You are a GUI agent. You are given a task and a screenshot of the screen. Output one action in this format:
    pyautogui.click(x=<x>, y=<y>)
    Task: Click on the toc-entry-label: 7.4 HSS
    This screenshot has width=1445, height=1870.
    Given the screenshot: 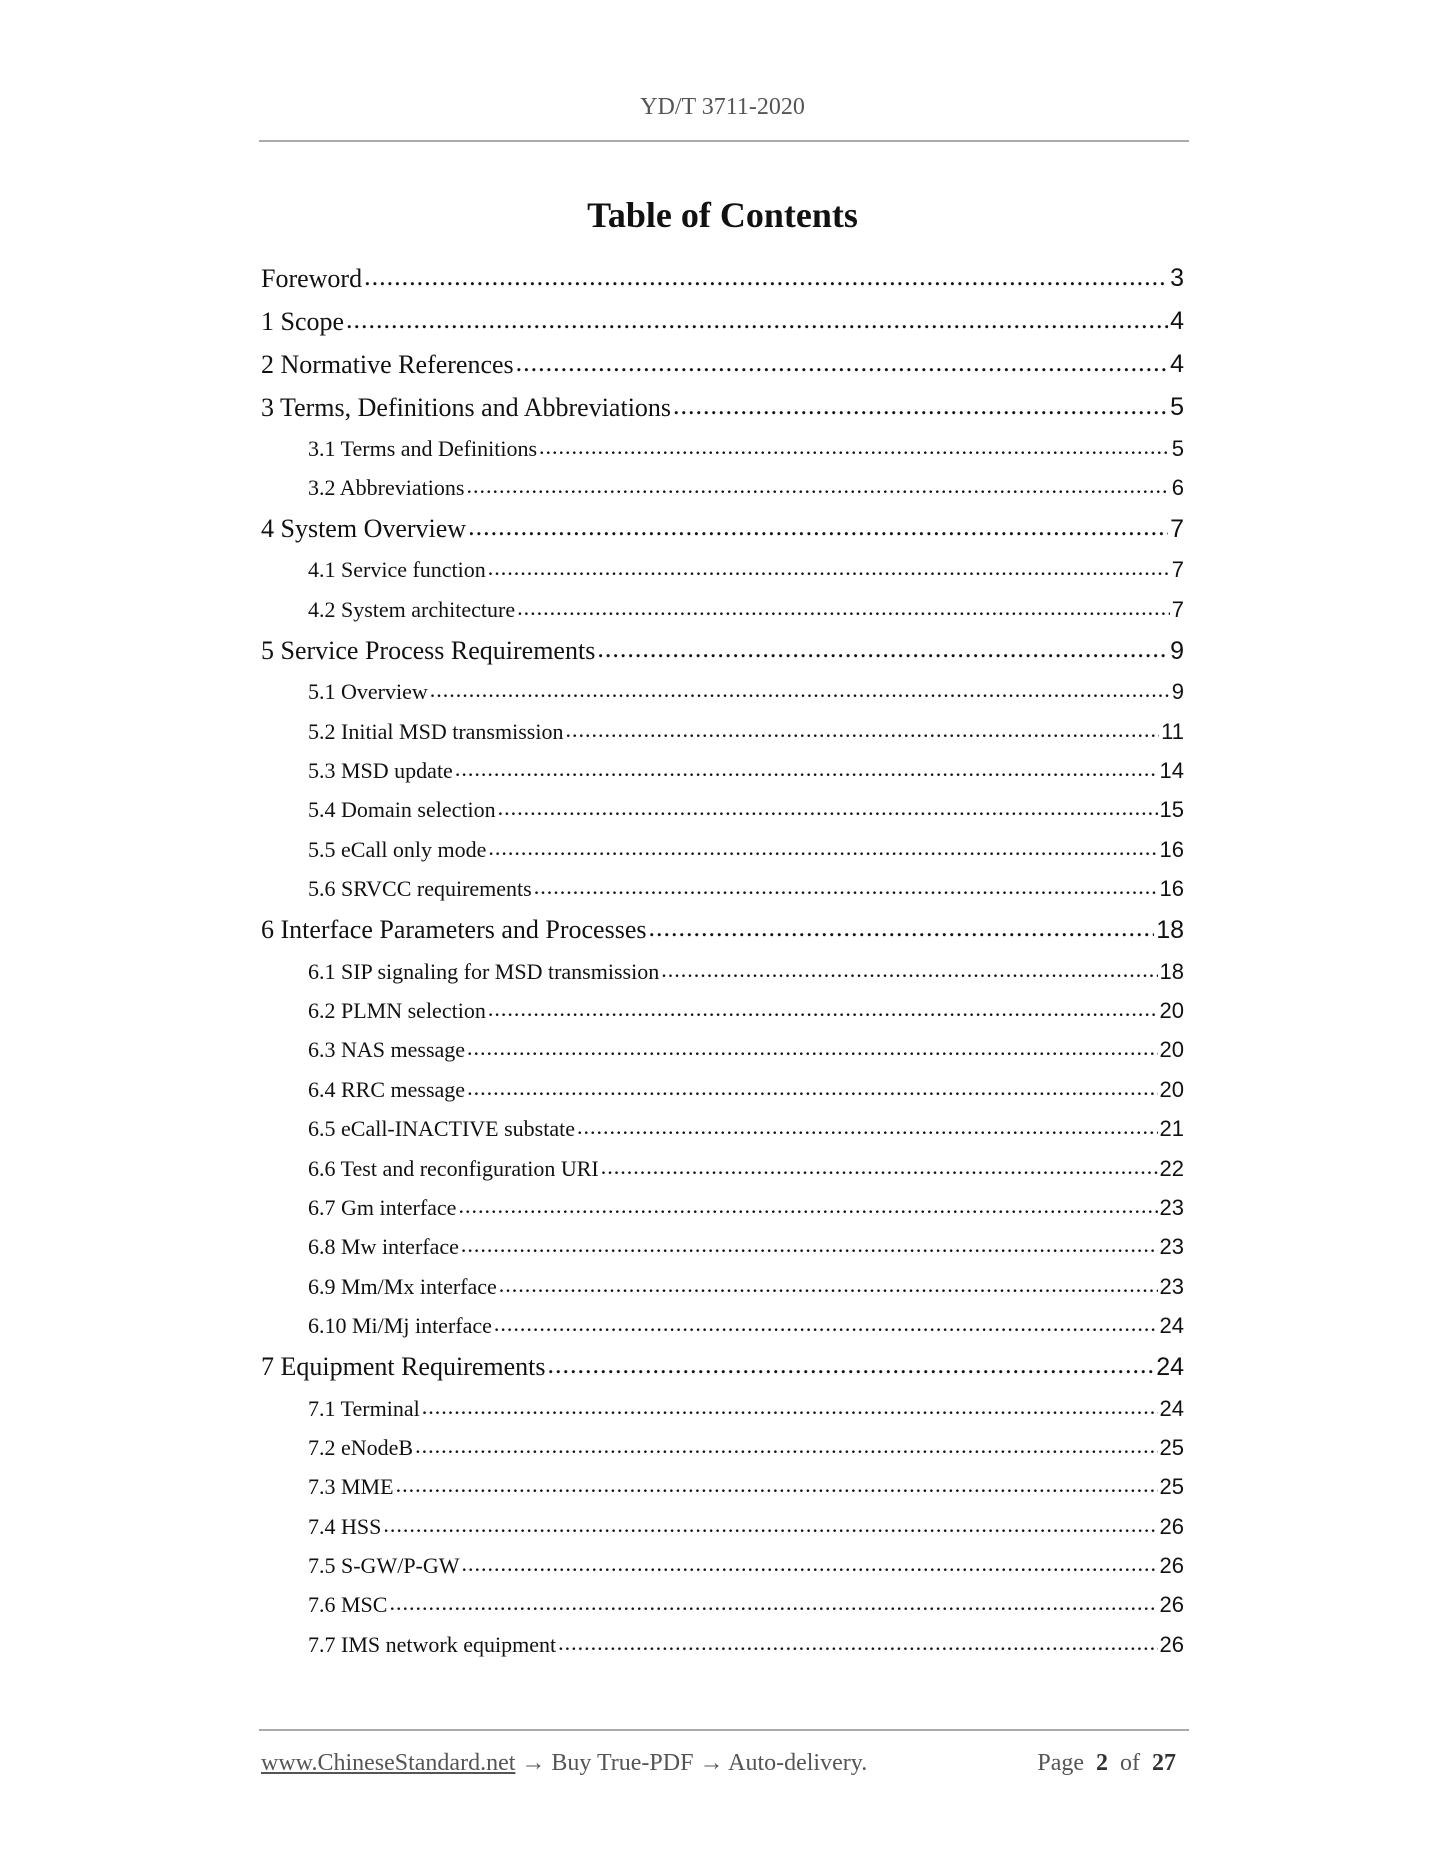 What is the action you would take?
    pyautogui.click(x=345, y=1526)
    